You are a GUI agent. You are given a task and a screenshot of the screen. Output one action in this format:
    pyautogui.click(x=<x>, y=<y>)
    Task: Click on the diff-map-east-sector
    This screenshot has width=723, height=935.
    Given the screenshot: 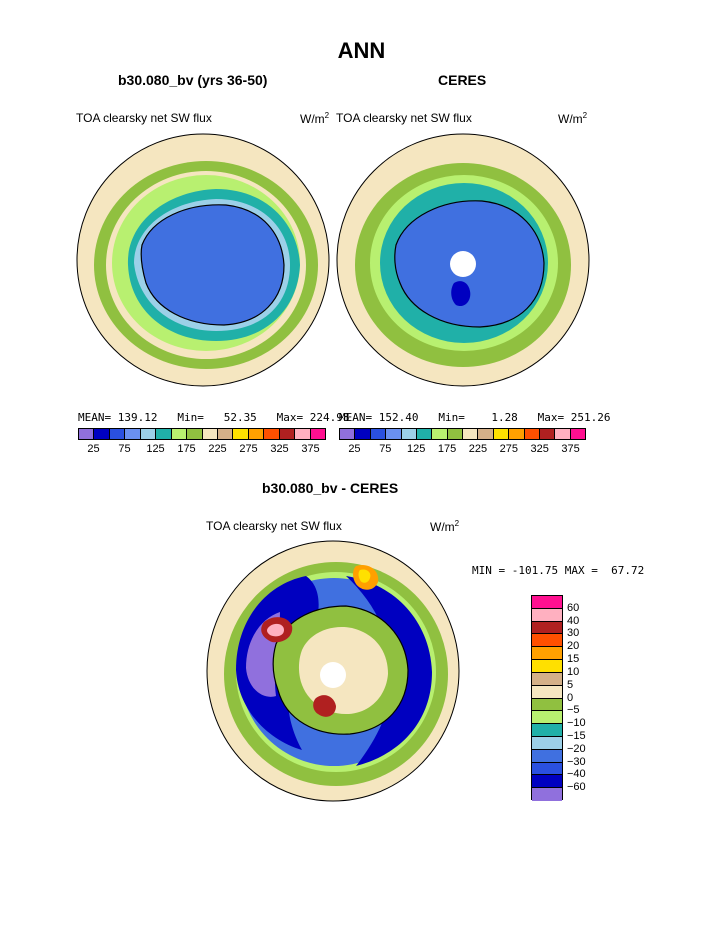 What is the action you would take?
    pyautogui.click(x=389, y=671)
    